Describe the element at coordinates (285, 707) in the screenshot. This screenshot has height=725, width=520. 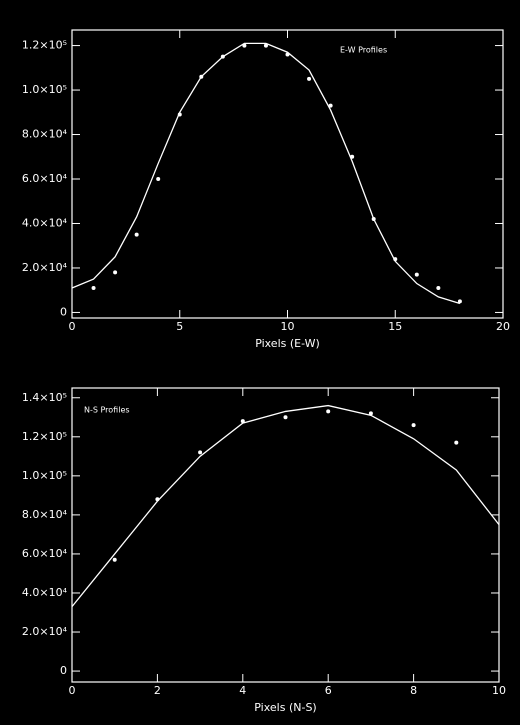
I see `x-axis-label: Pixels (N-S)` at that location.